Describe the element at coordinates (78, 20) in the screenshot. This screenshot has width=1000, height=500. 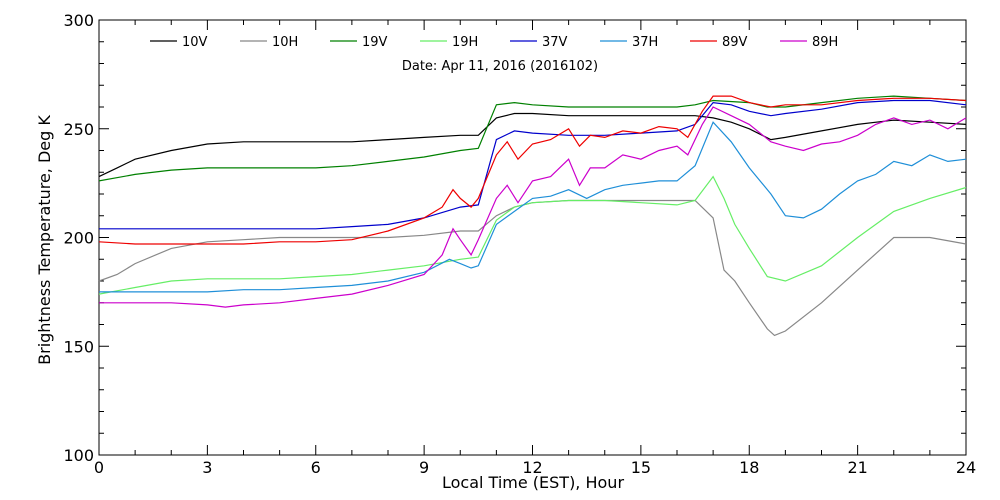
I see `y-tick-label: 300` at that location.